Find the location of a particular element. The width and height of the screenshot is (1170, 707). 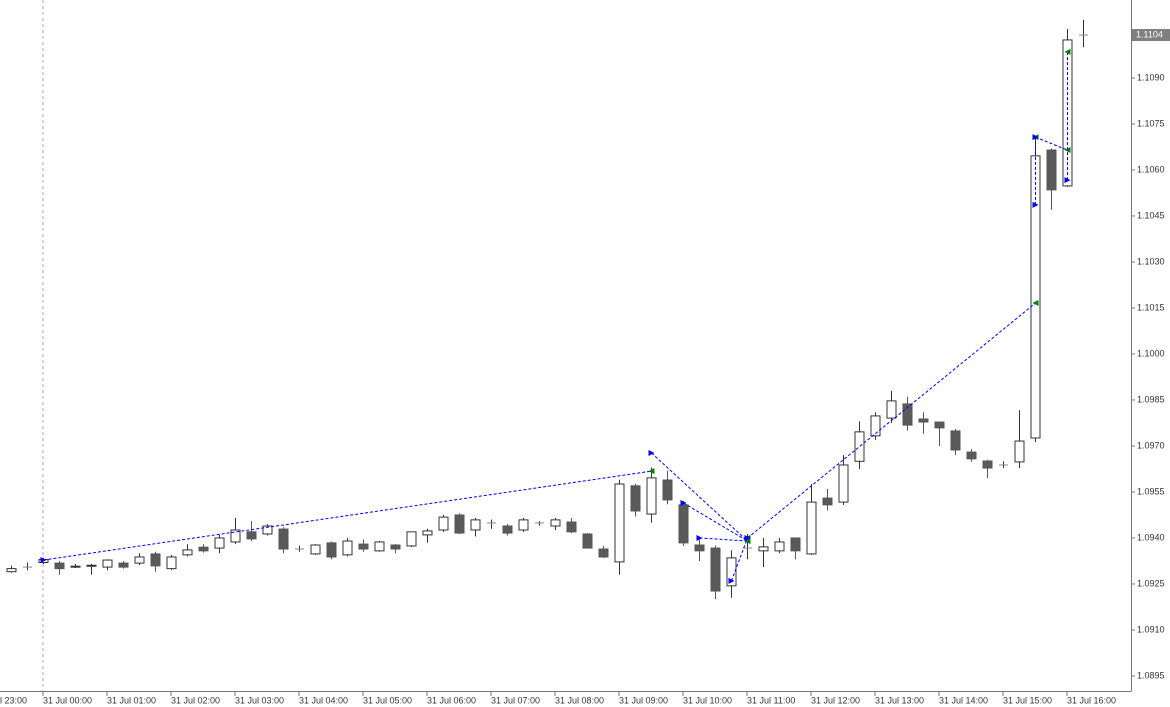

y-tick-label: 1.1045 is located at coordinates (1151, 215).